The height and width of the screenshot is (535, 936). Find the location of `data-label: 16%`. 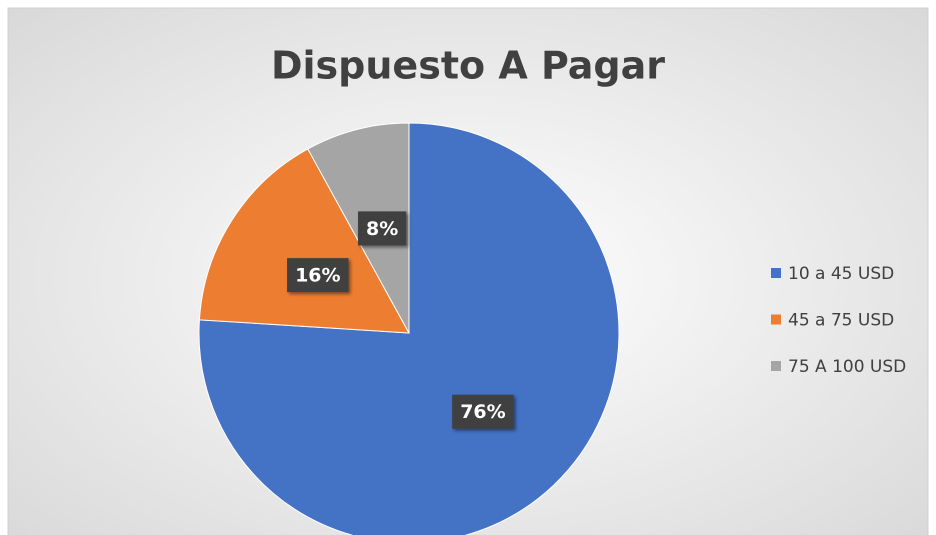

data-label: 16% is located at coordinates (318, 275).